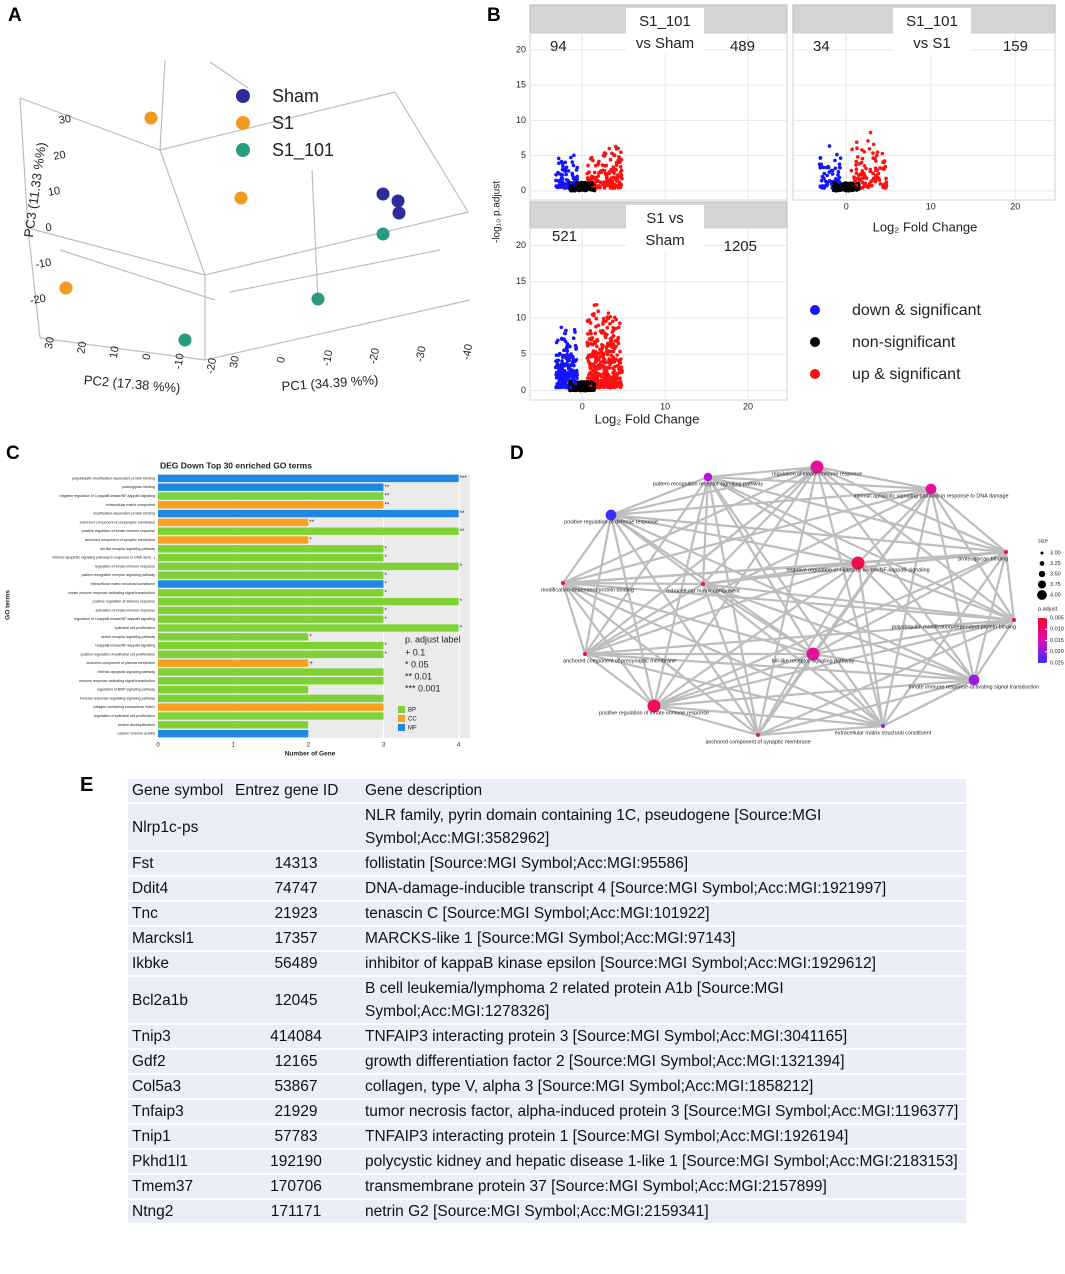  Describe the element at coordinates (817, 474) in the screenshot. I see `node-label: regulation of innate immune response` at that location.